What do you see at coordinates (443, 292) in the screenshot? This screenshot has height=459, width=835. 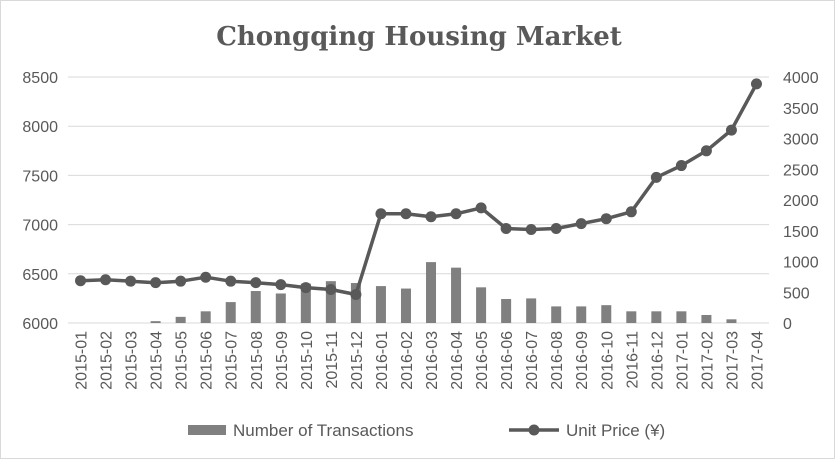 I see `bar-series` at bounding box center [443, 292].